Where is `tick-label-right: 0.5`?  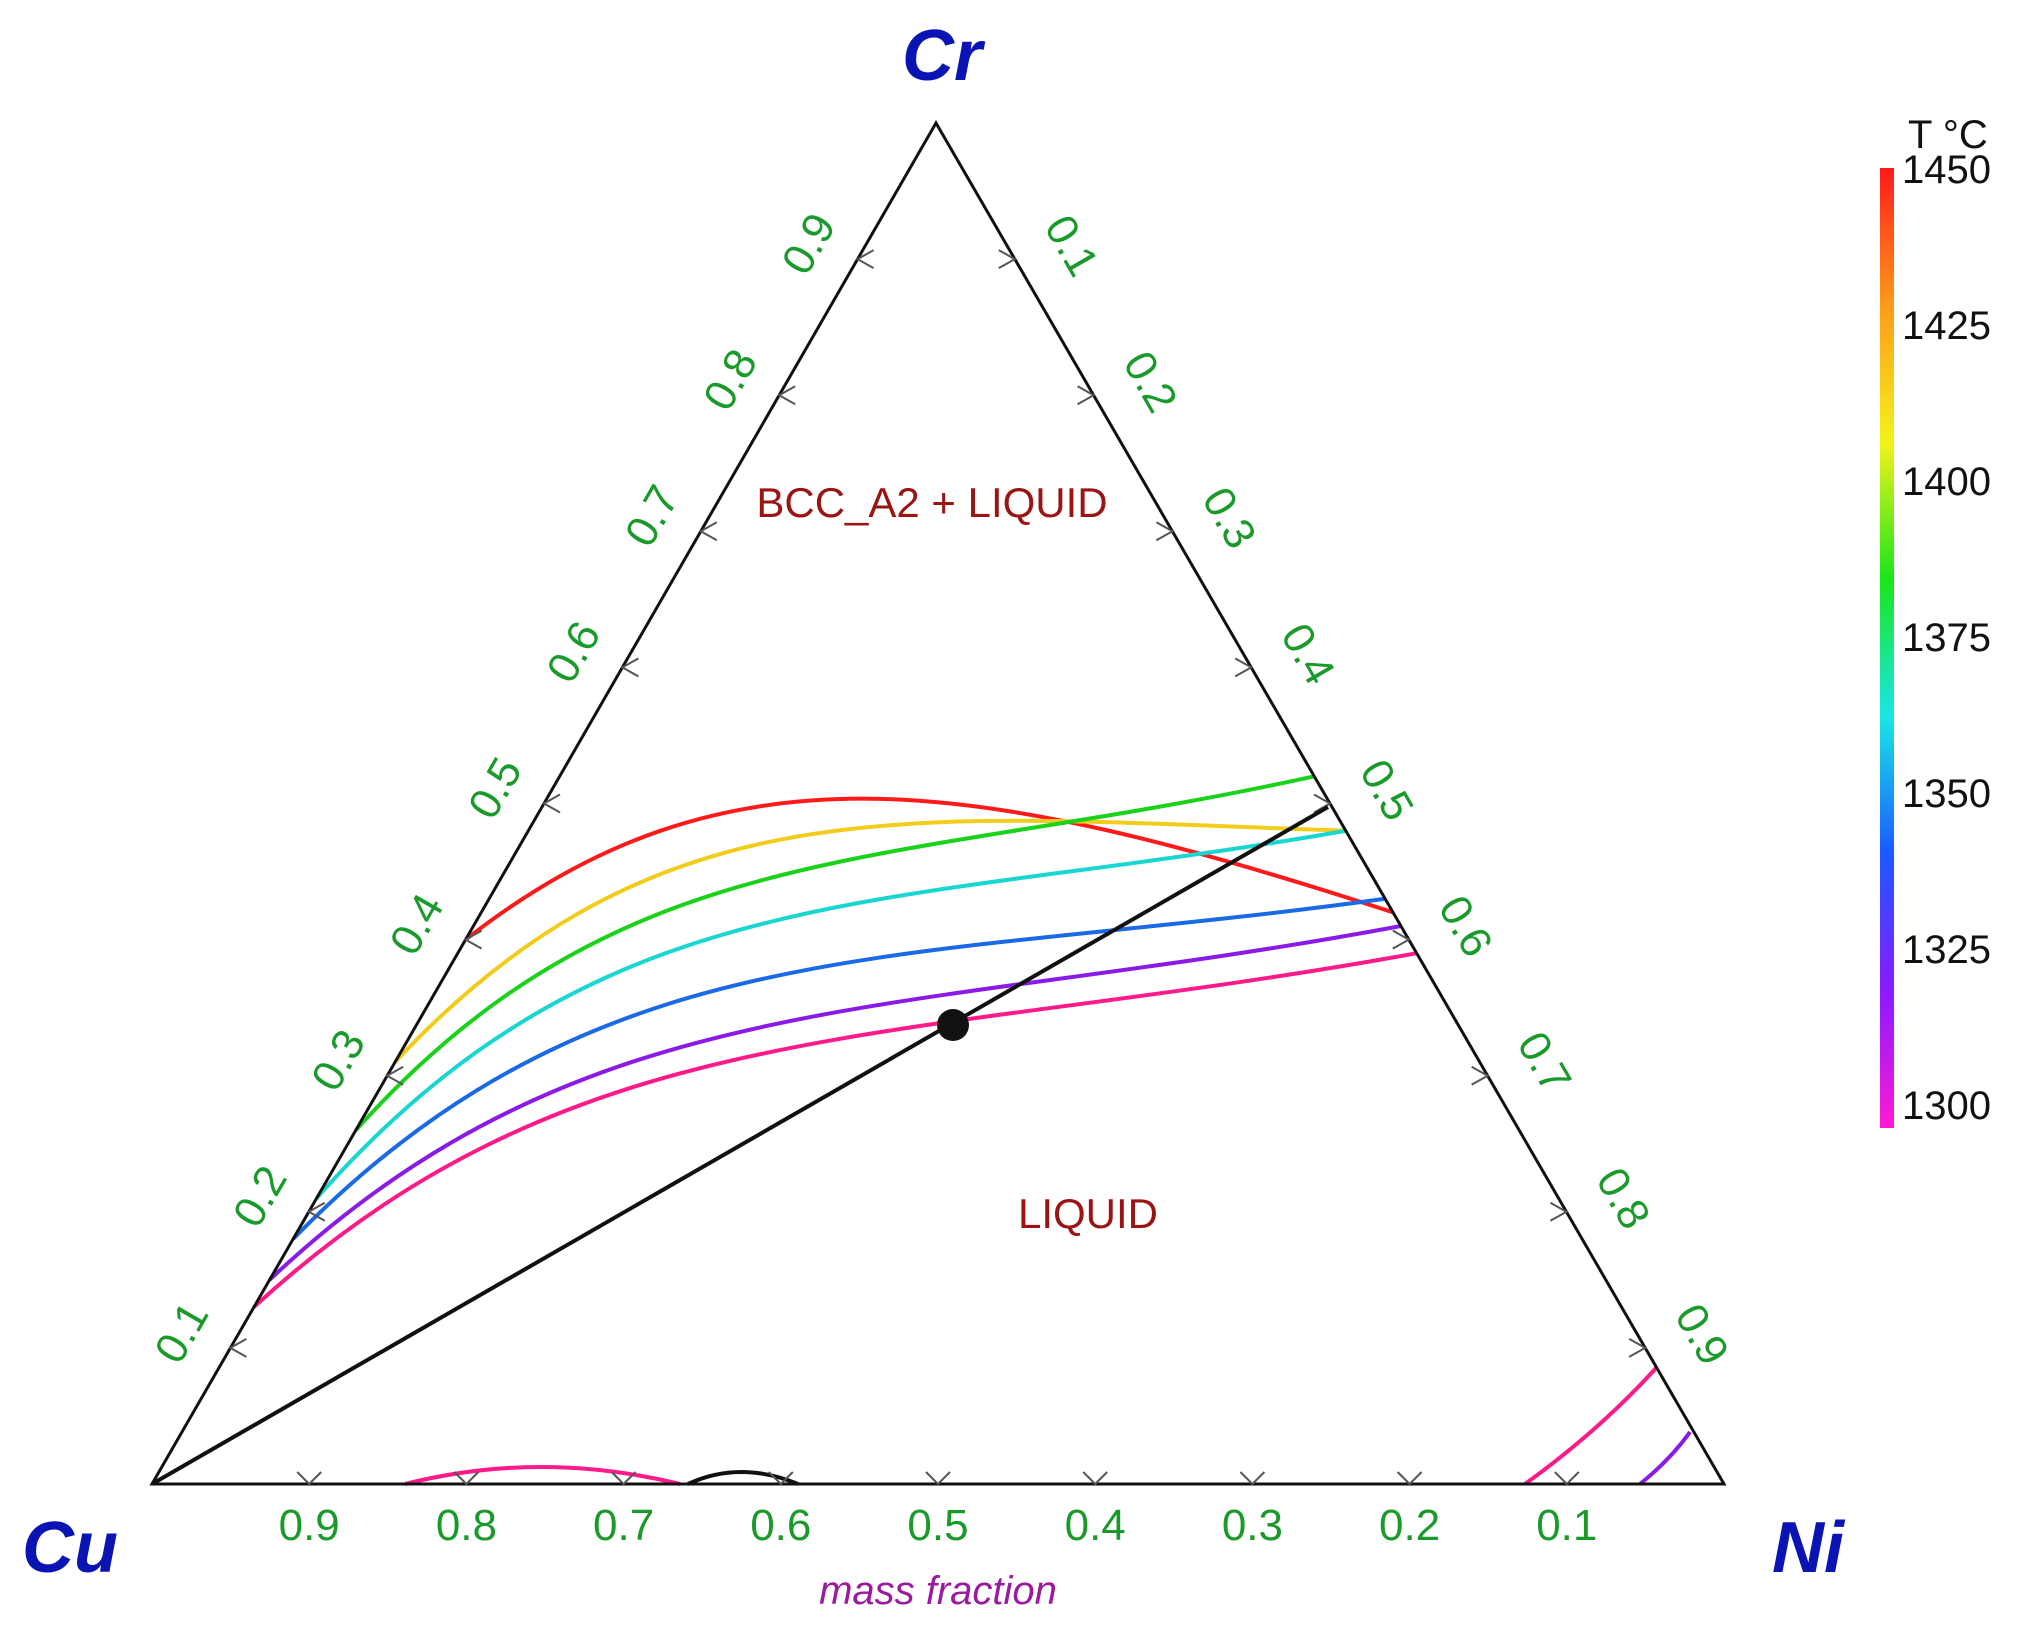 tick-label-right: 0.5 is located at coordinates (1386, 790).